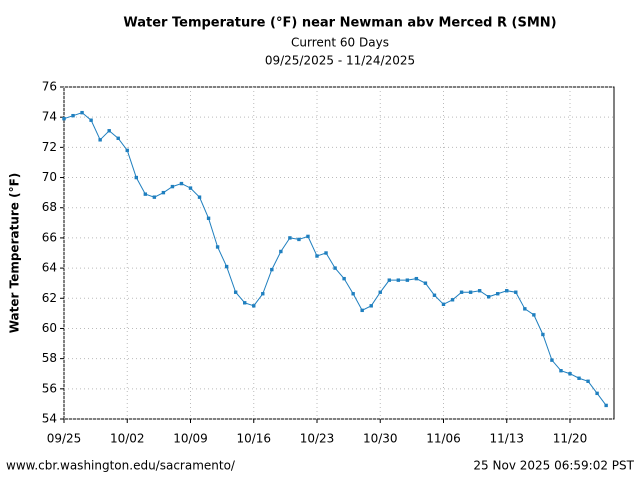 This screenshot has width=640, height=480. Describe the element at coordinates (380, 439) in the screenshot. I see `x-tick-label: 10/30` at that location.